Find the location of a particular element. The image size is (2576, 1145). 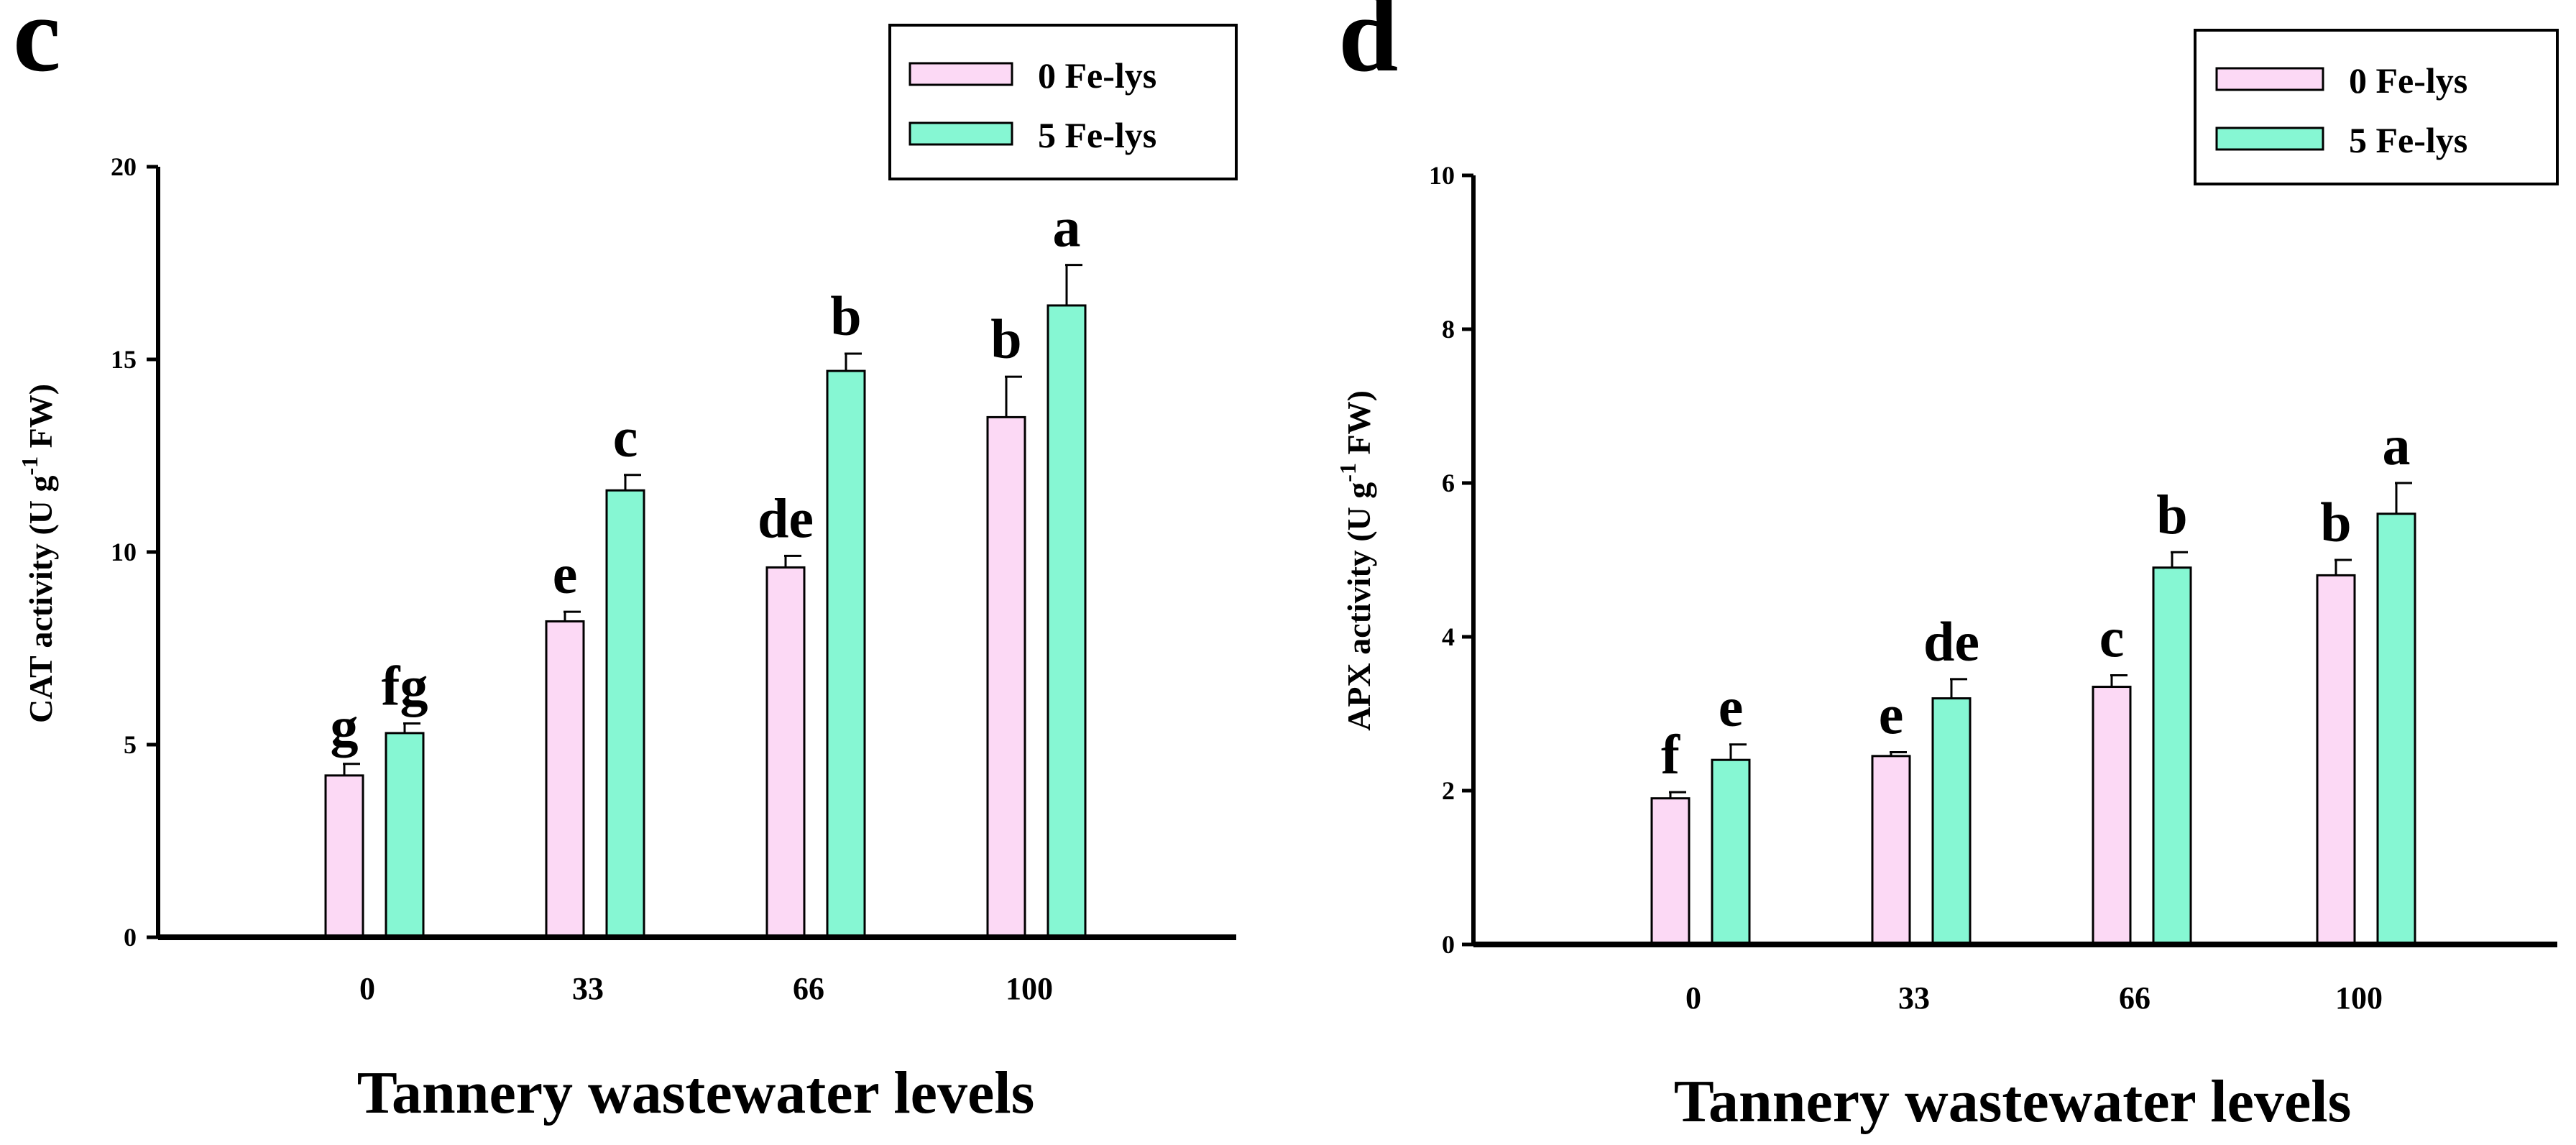

y-axis-ticks: 0 2 4 6 8 10 is located at coordinates (1451, 560).